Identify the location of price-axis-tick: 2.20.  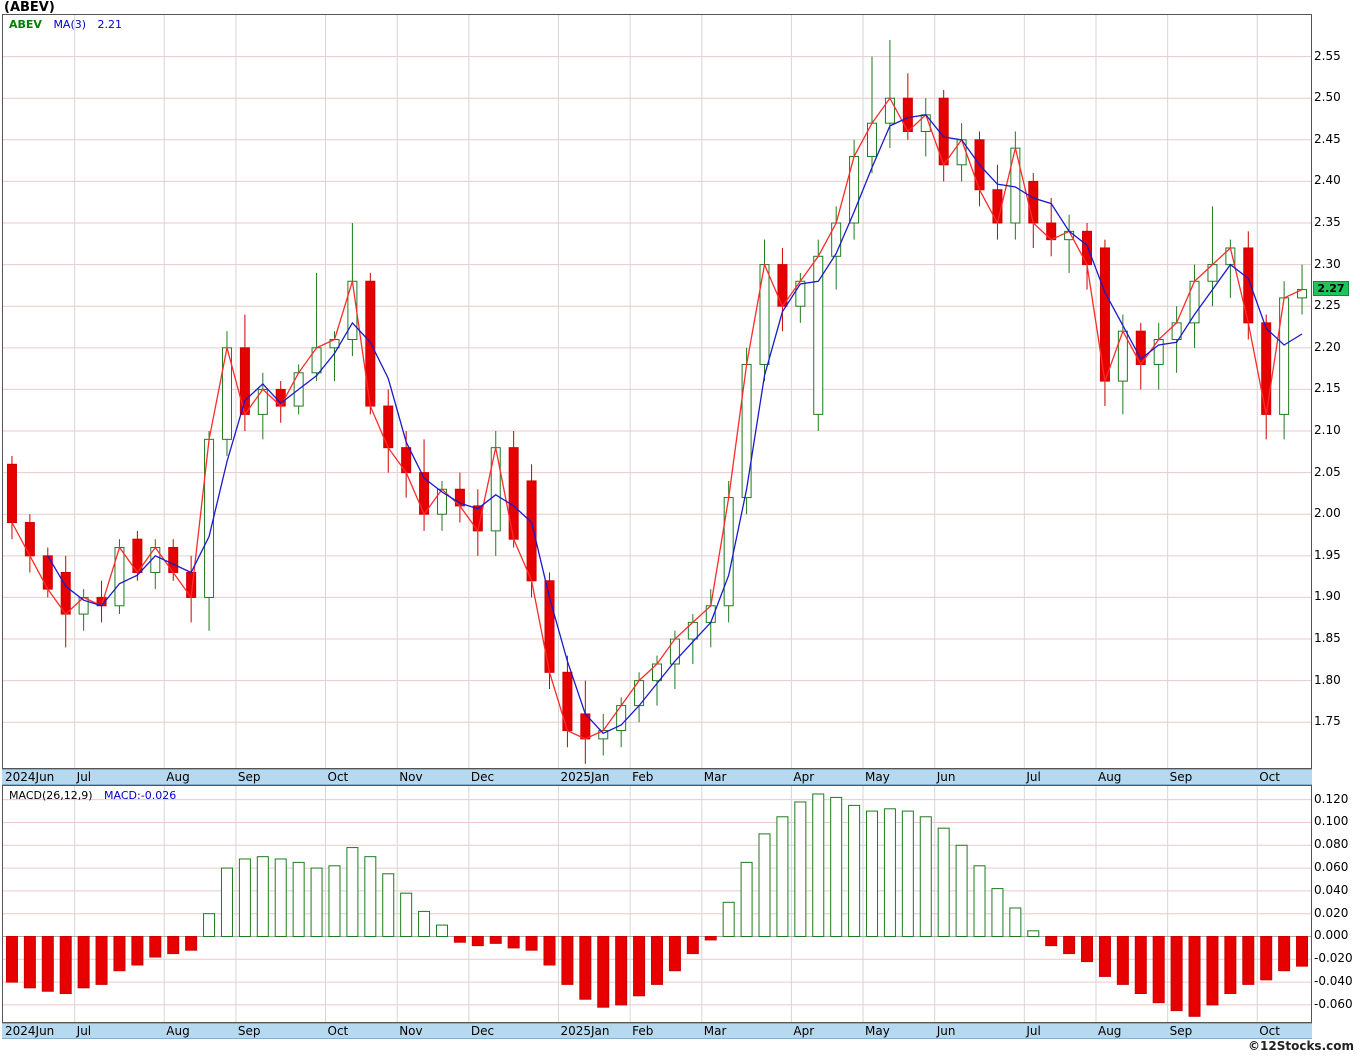
(1327, 346).